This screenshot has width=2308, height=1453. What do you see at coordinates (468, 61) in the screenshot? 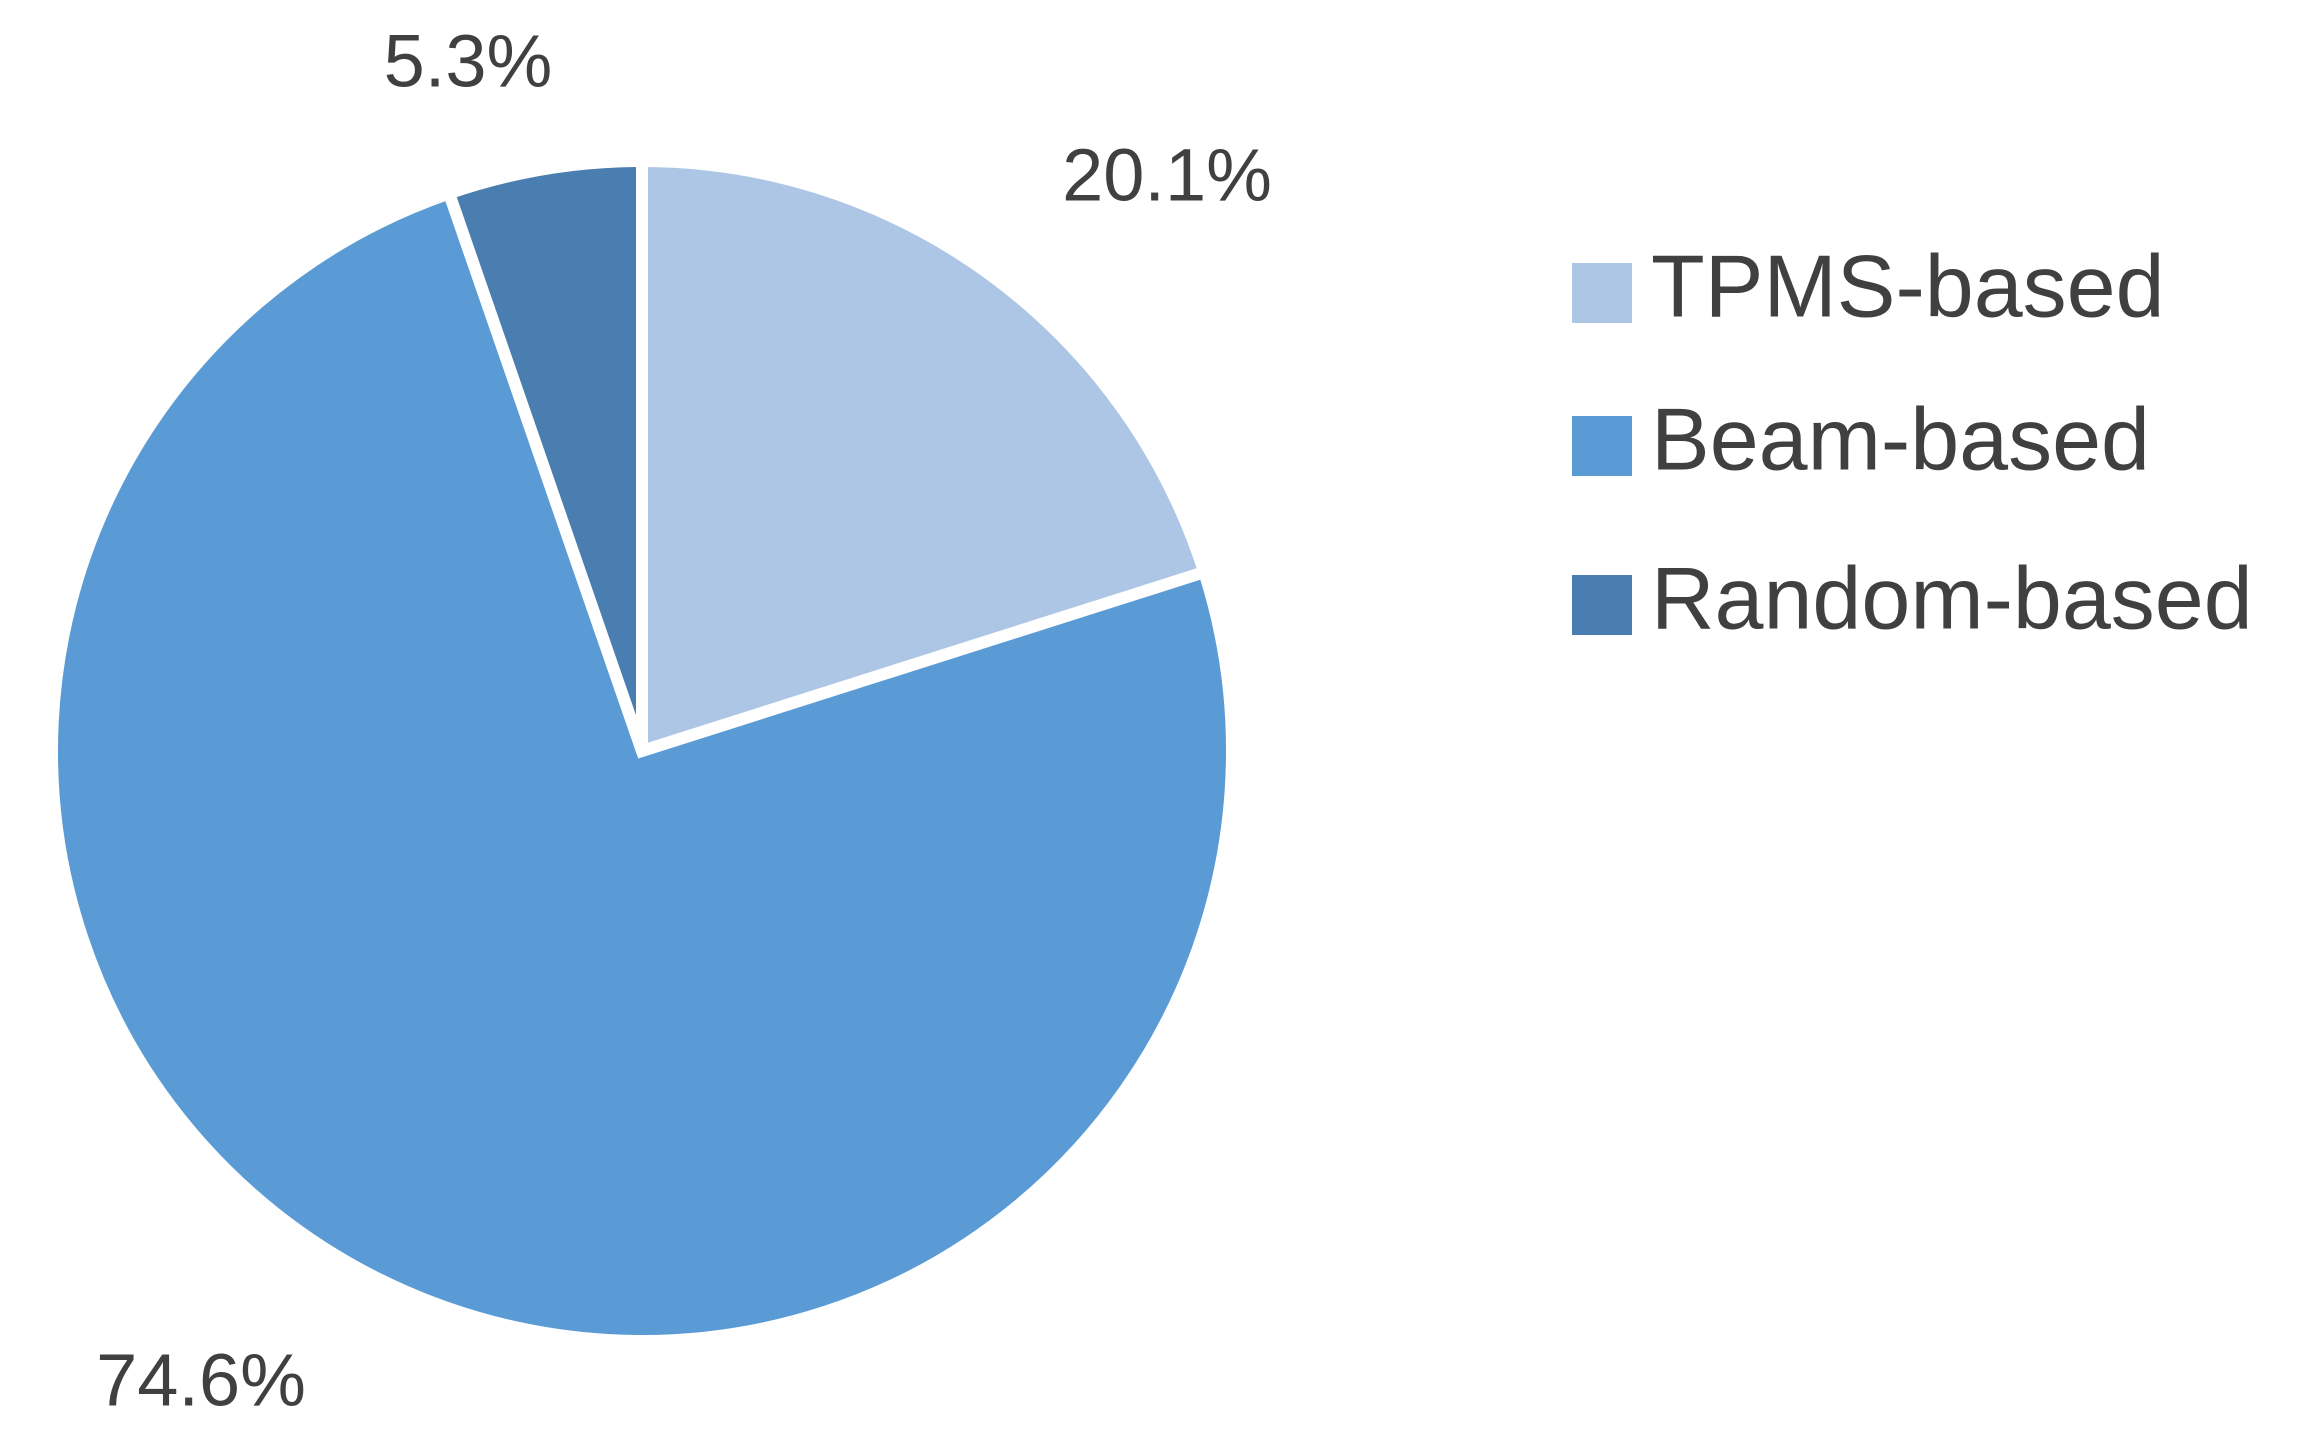
I see `data-label: 5.3%` at bounding box center [468, 61].